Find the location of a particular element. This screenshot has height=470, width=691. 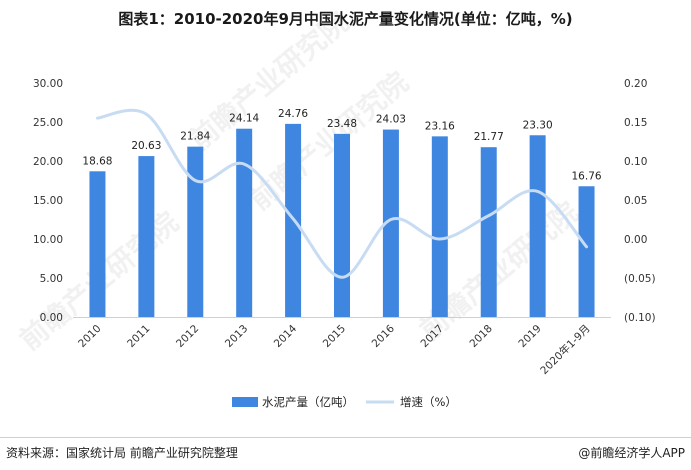

x-tick-label: 2016 is located at coordinates (384, 336).